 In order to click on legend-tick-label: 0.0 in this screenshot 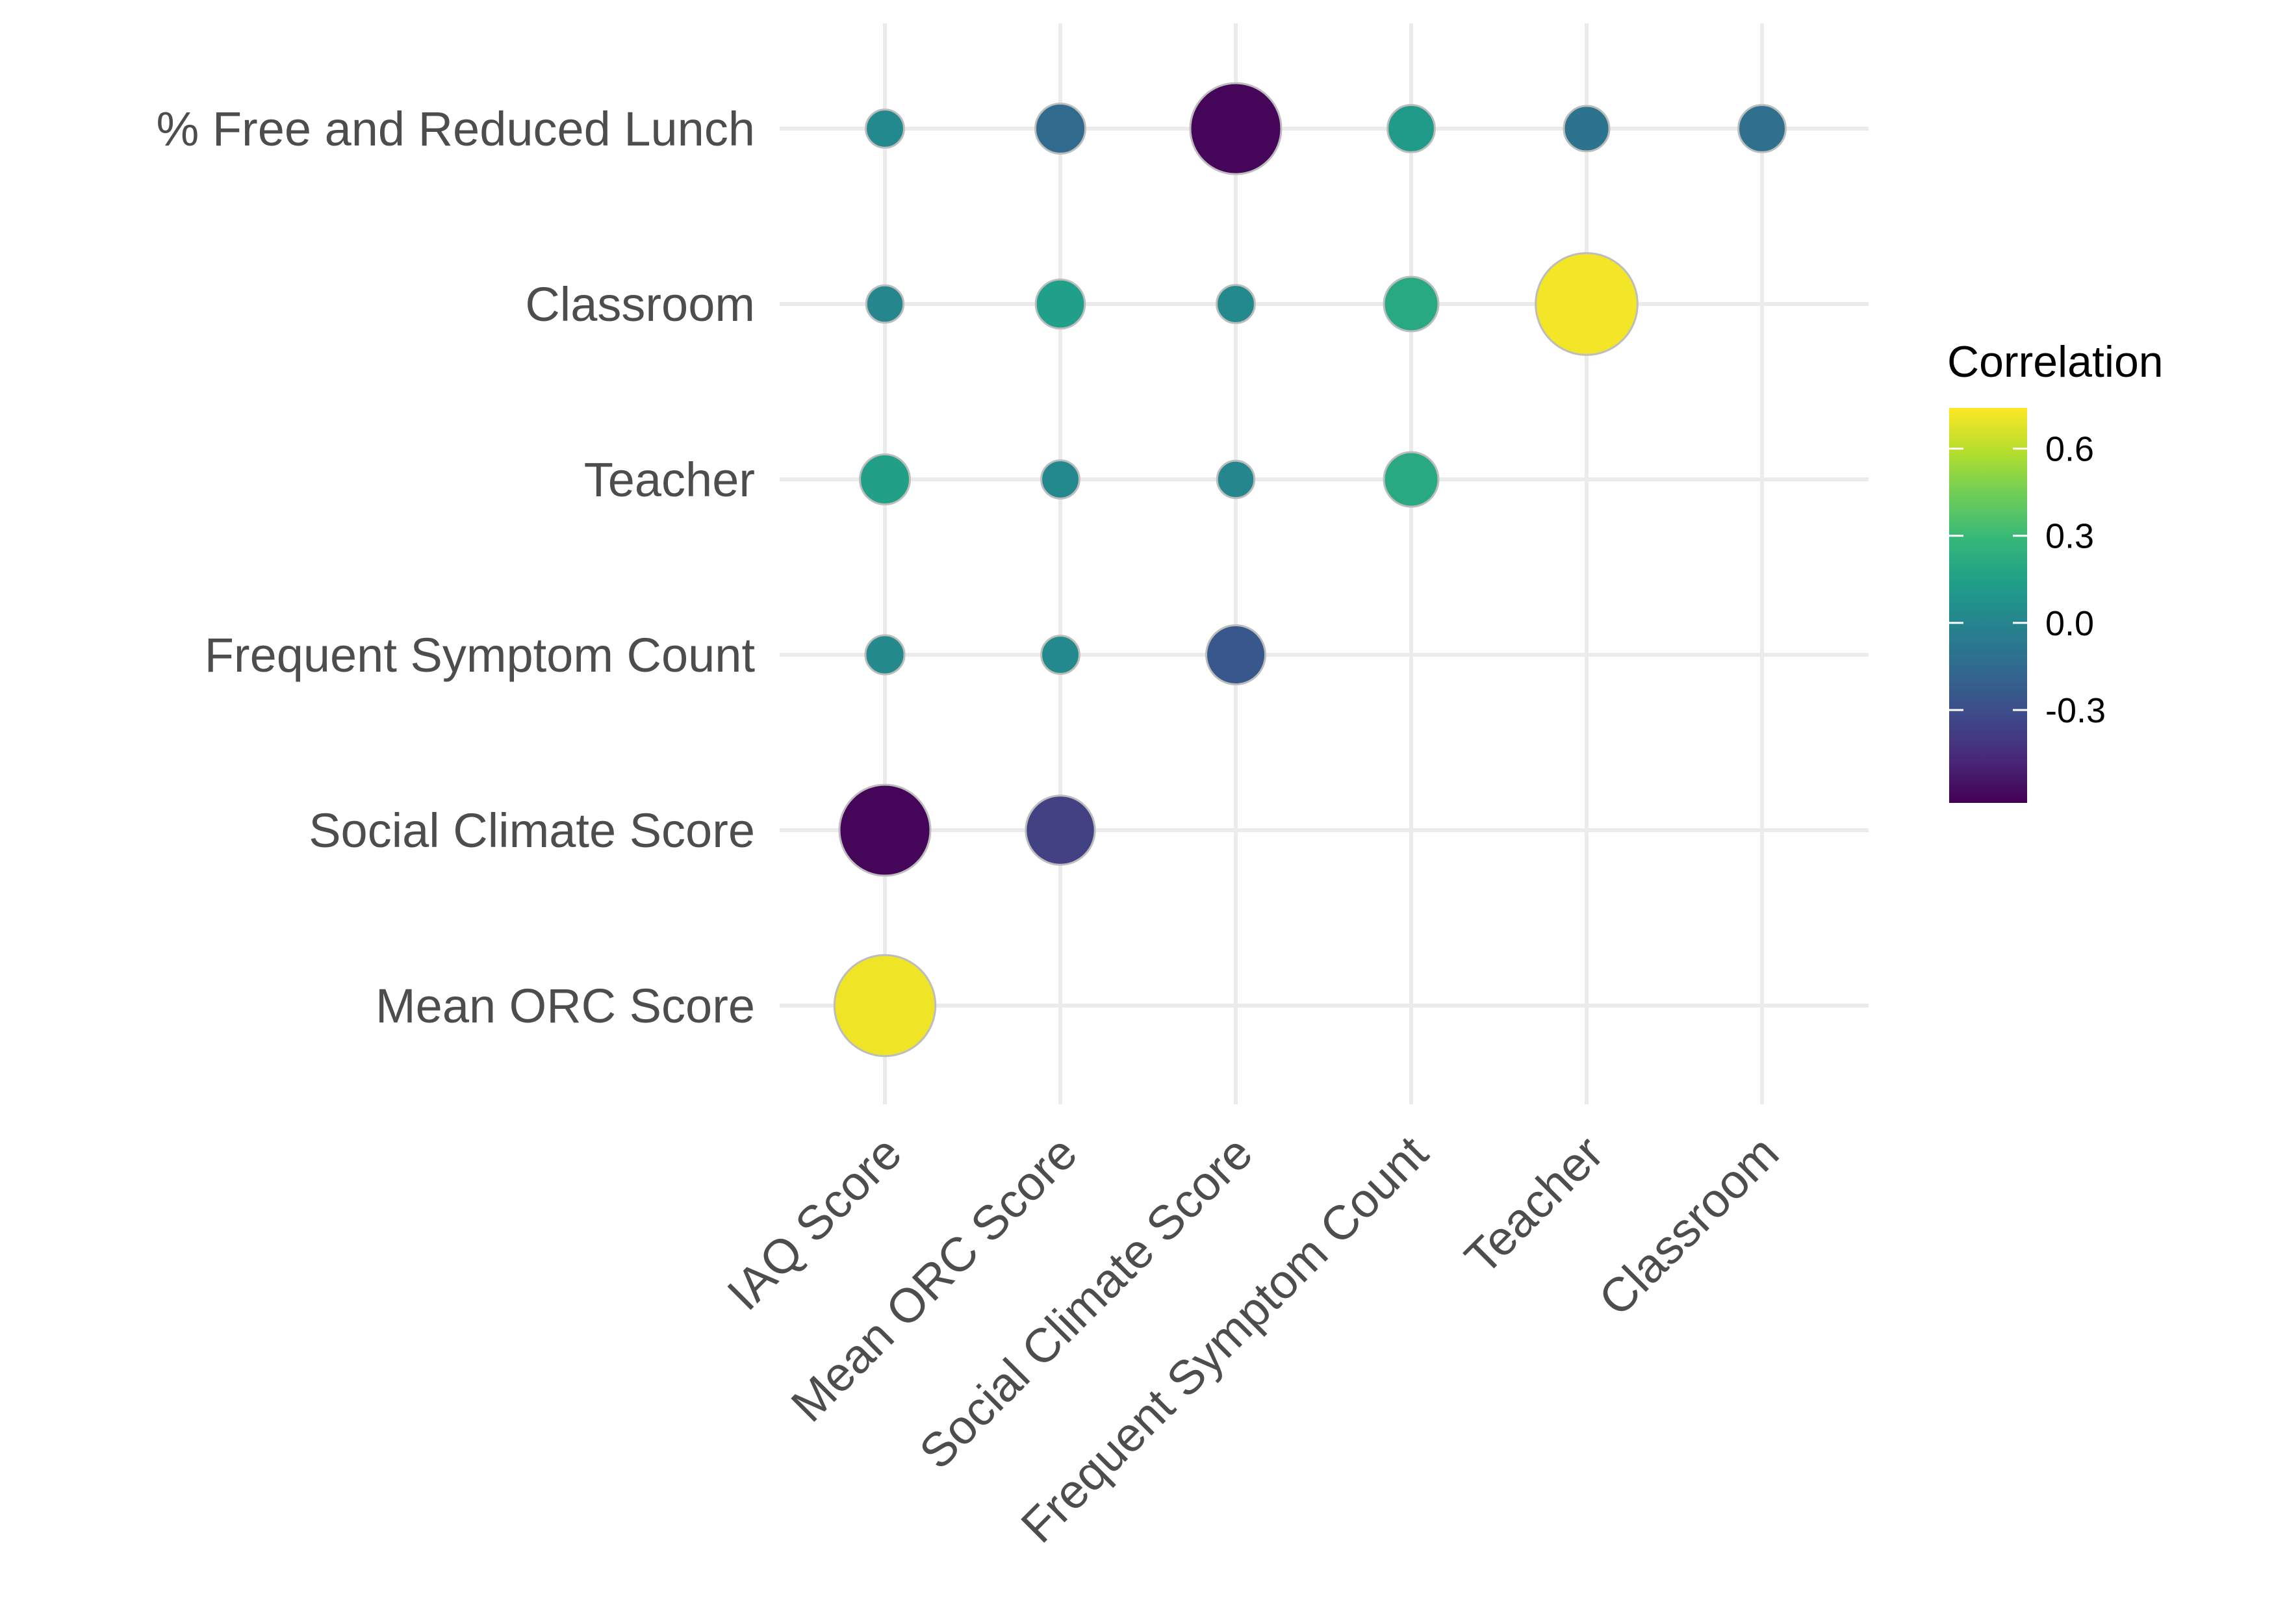, I will do `click(2069, 623)`.